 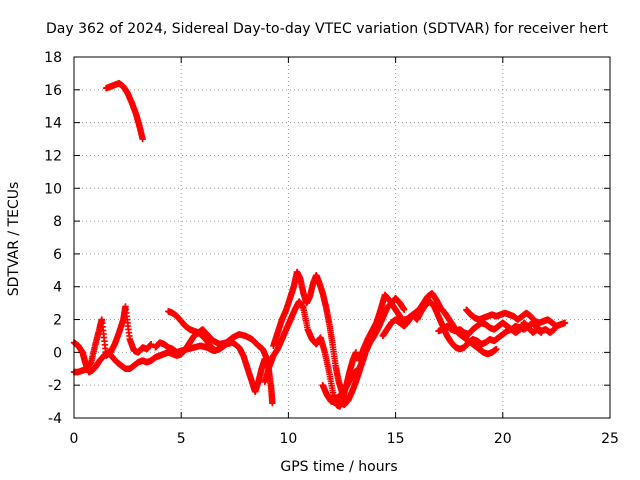 What do you see at coordinates (310, 354) in the screenshot?
I see `series-sat-g` at bounding box center [310, 354].